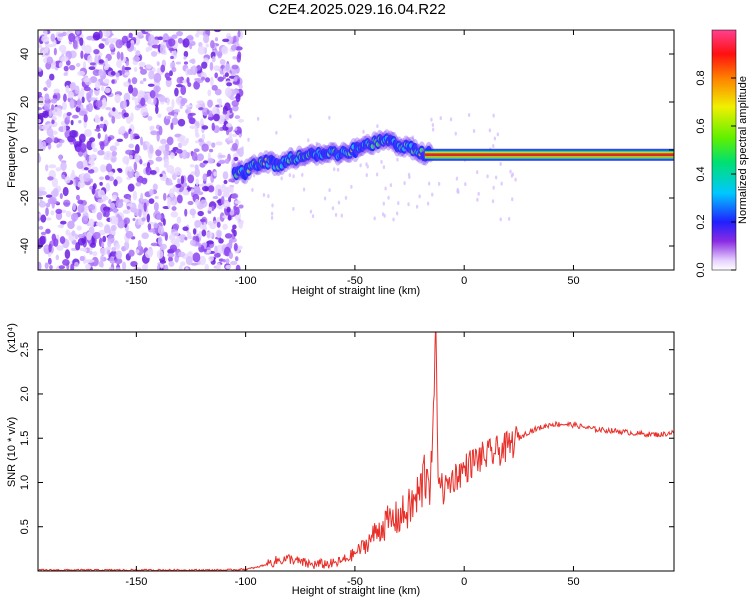  Describe the element at coordinates (25, 198) in the screenshot. I see `spectrogram-y-tick-label: -20` at that location.